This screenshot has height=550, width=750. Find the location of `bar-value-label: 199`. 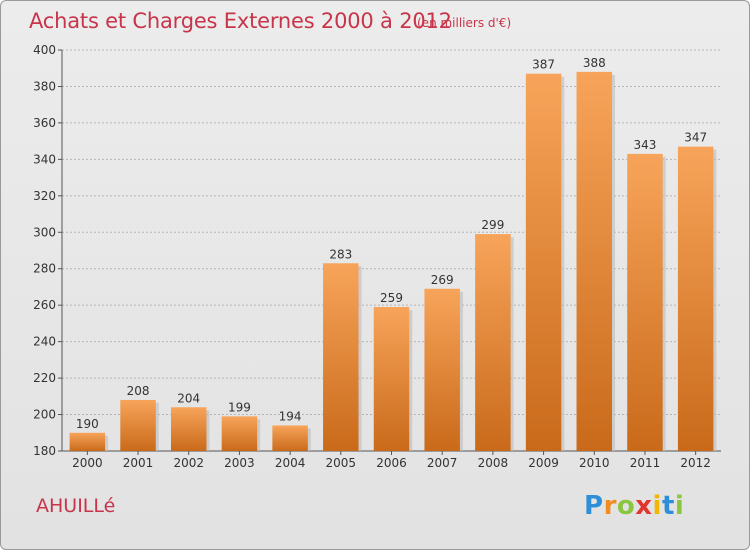

bar-value-label: 199 is located at coordinates (239, 407).